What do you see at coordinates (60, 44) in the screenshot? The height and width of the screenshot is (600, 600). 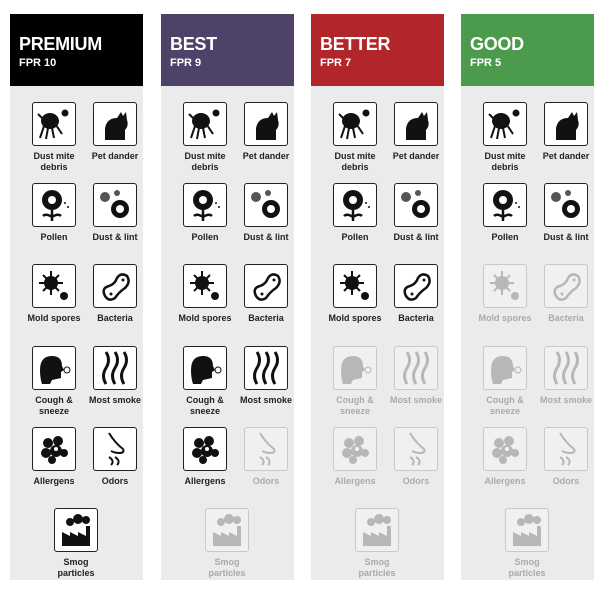 I see `tier-name: PREMIUM` at bounding box center [60, 44].